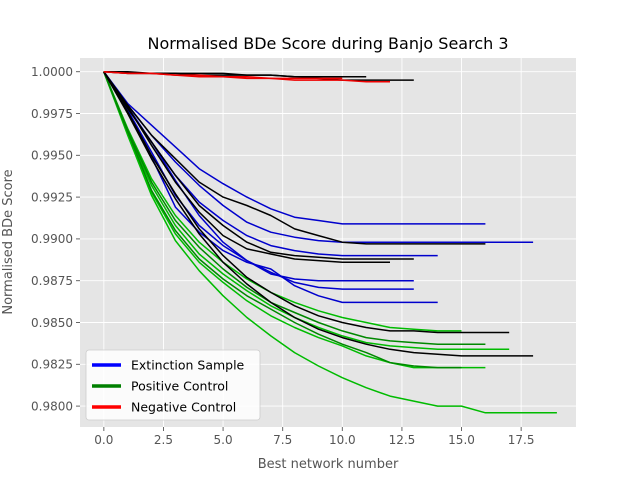 This screenshot has height=484, width=640. What do you see at coordinates (314, 437) in the screenshot?
I see `x-axis-ticks: 0.0 2.5 5.0 7.5 10.0 12.5 15.0 17.5` at bounding box center [314, 437].